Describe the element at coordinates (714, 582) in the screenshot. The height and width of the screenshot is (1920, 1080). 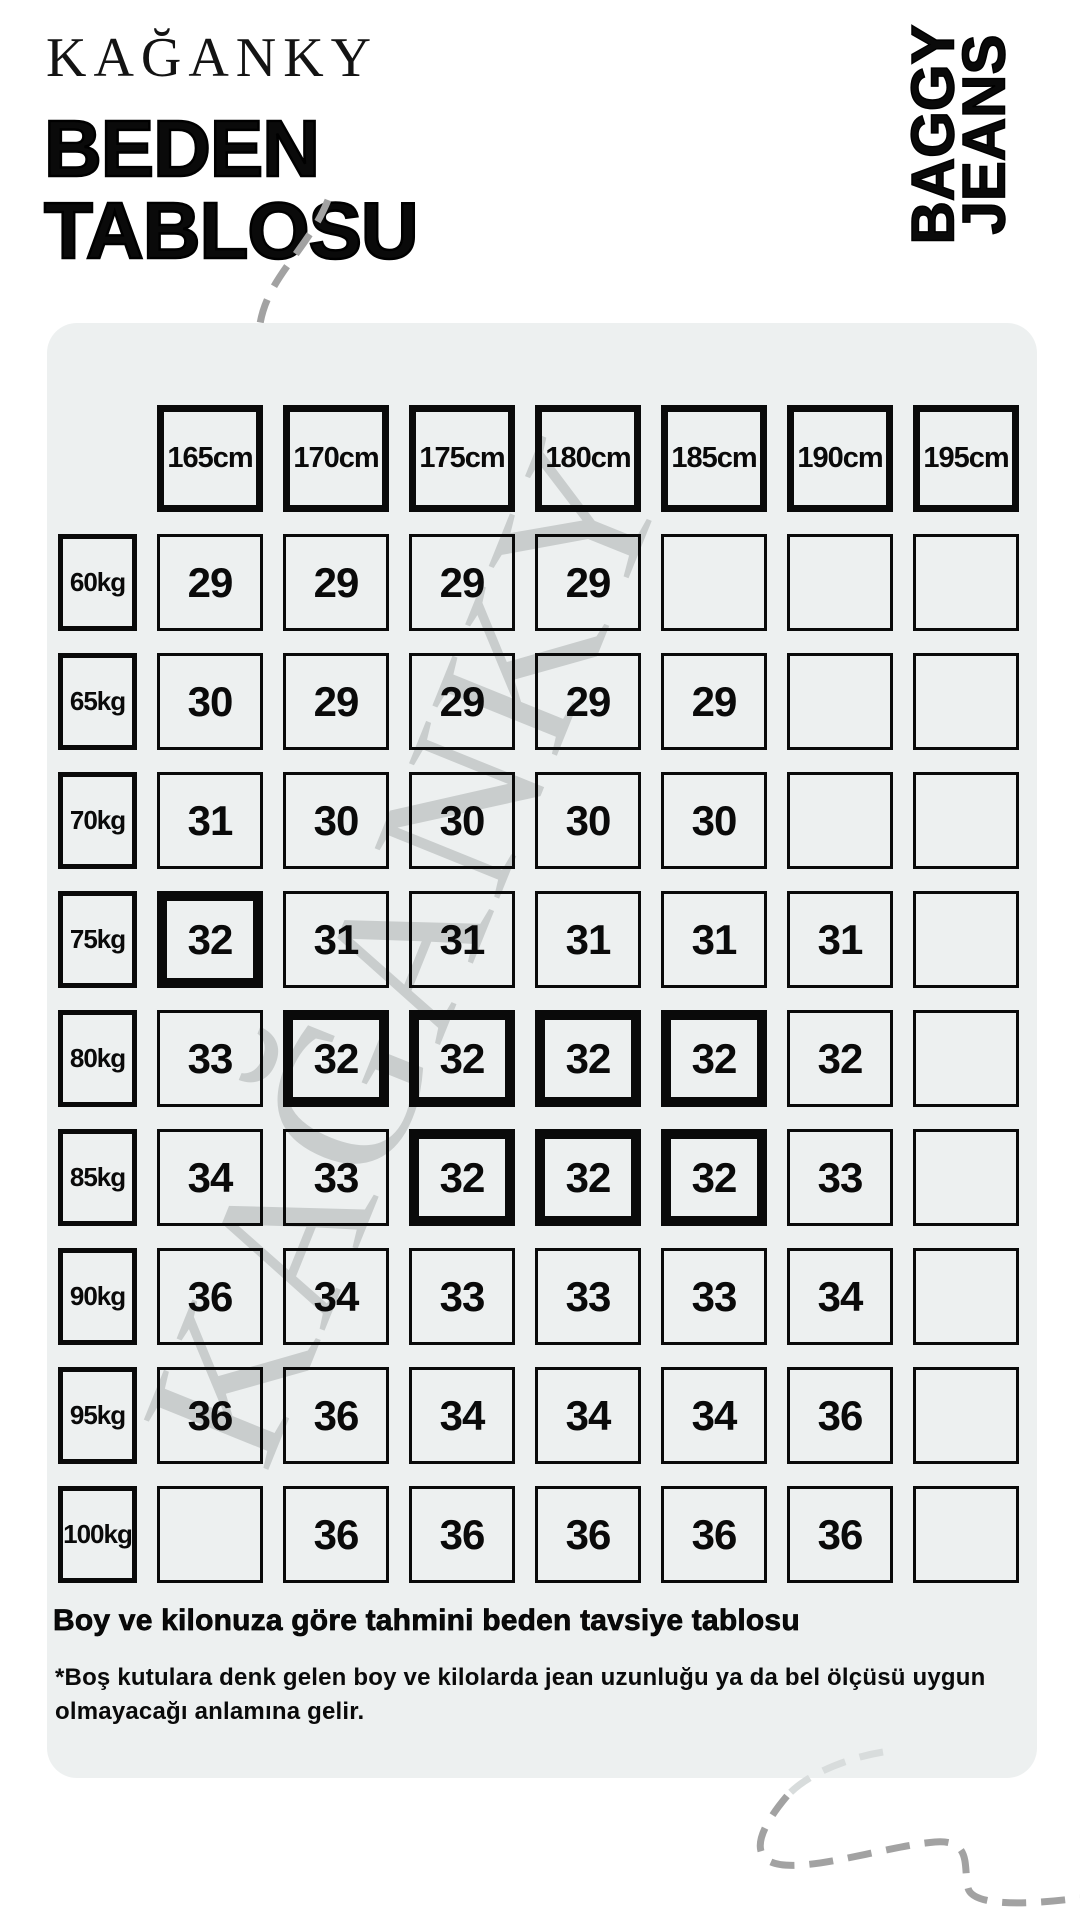
I see `size-cell-60kg-185cm` at that location.